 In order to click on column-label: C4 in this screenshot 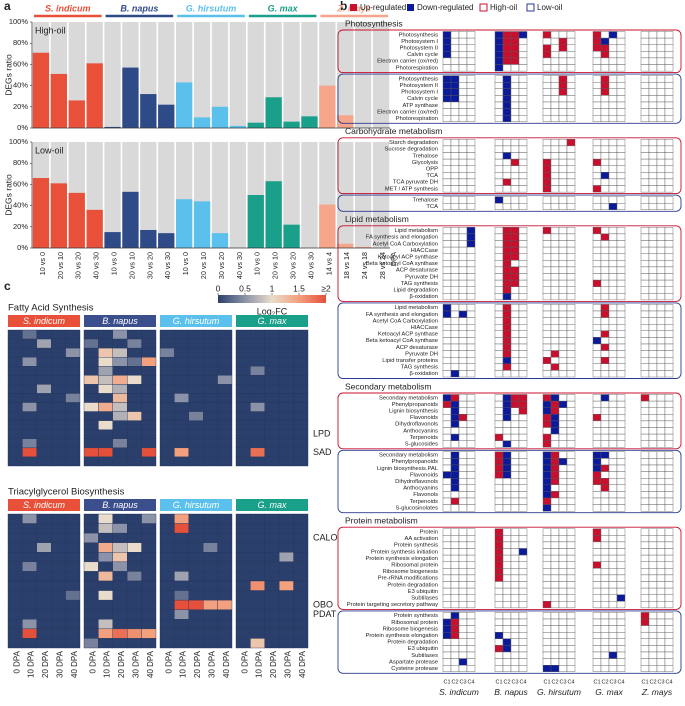, I will do `click(668, 682)`.